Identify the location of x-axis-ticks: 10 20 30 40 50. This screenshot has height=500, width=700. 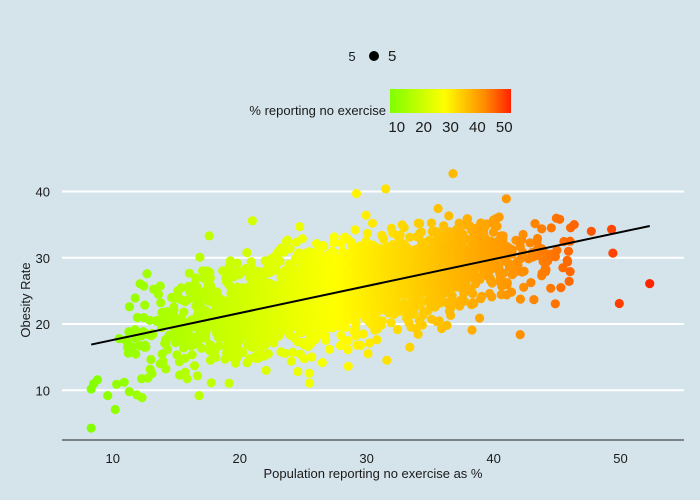
(367, 458).